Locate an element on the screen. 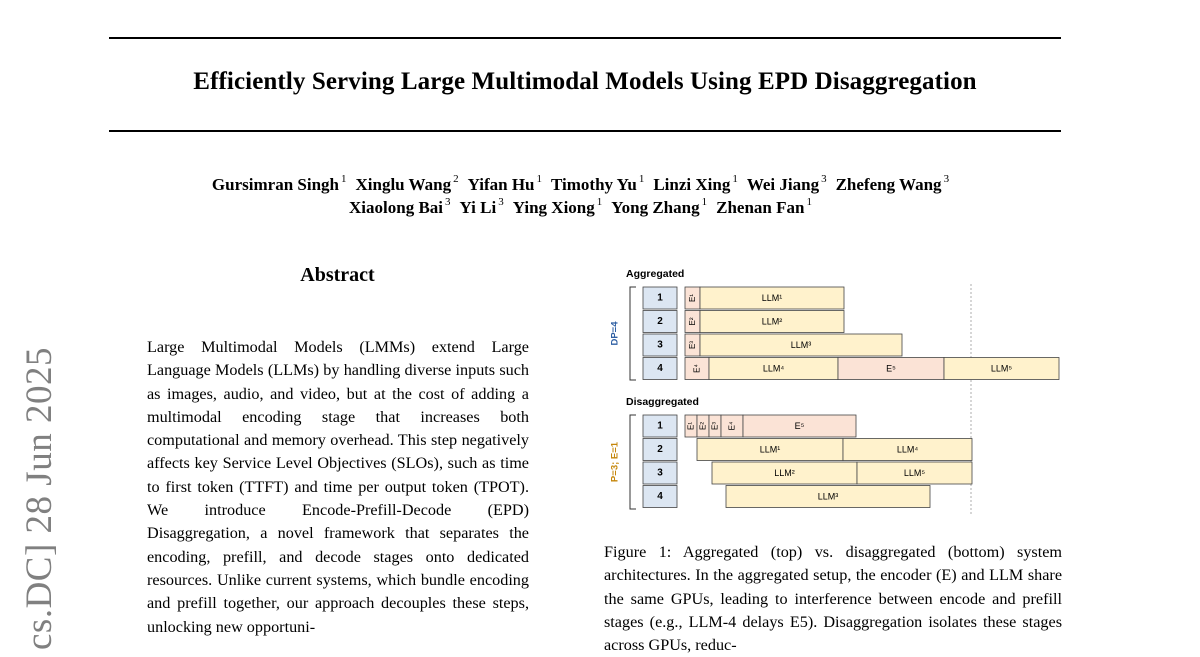 The width and height of the screenshot is (1200, 657). disaggregated-block-label: E² is located at coordinates (703, 426).